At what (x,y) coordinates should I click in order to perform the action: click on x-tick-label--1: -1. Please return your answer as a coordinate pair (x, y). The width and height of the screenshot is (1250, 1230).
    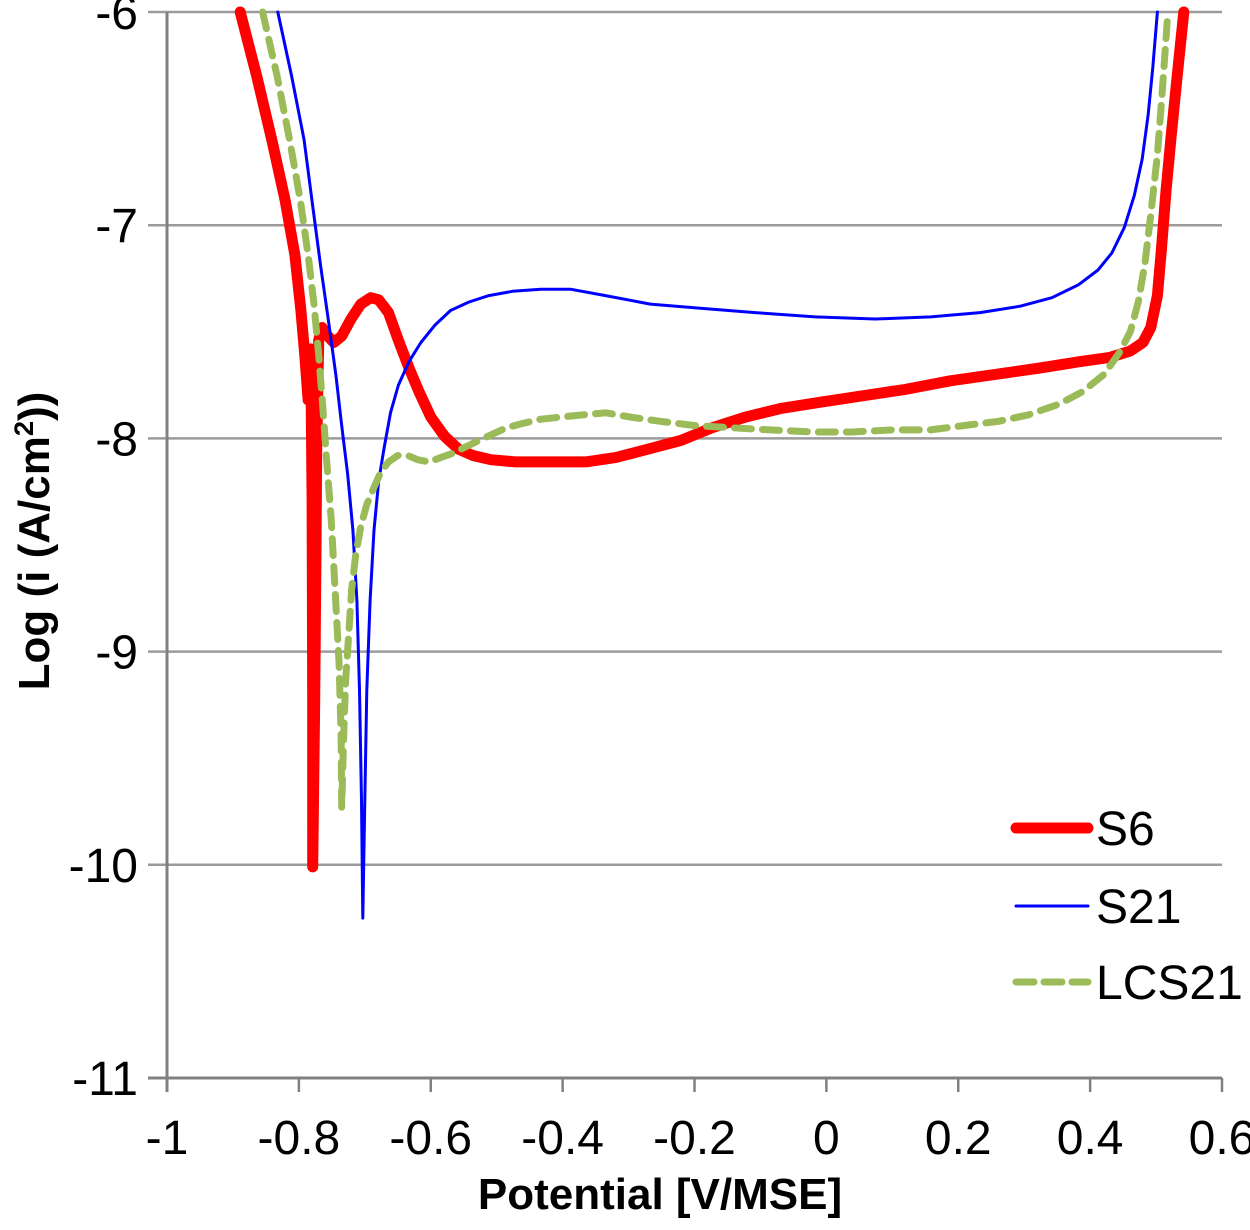
    Looking at the image, I should click on (167, 1138).